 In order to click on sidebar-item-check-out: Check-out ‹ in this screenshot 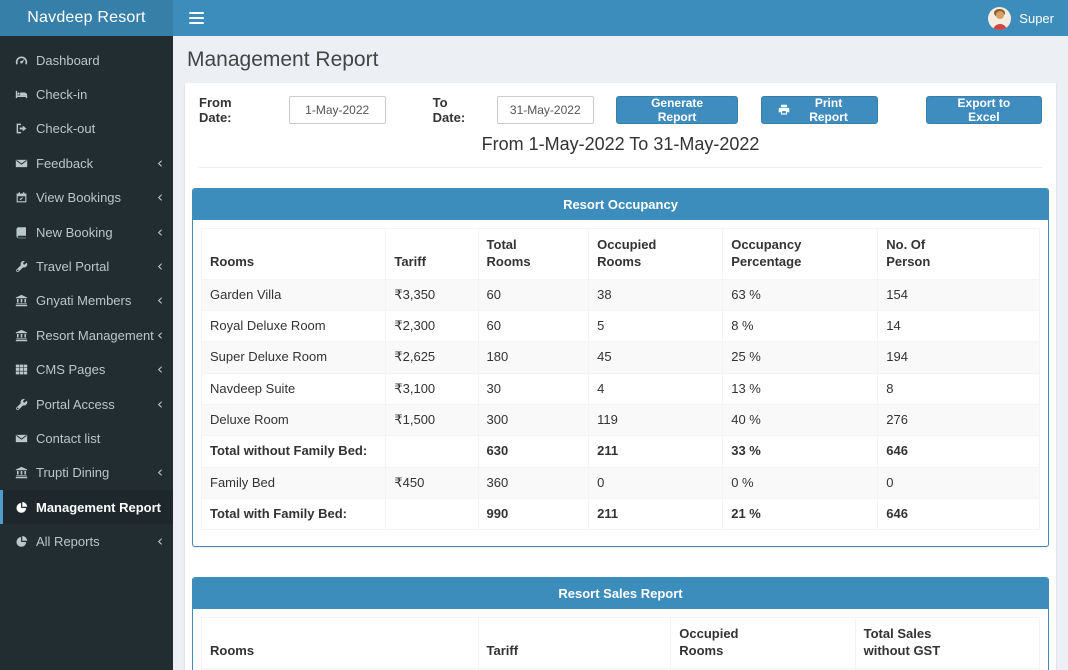, I will do `click(86, 129)`.